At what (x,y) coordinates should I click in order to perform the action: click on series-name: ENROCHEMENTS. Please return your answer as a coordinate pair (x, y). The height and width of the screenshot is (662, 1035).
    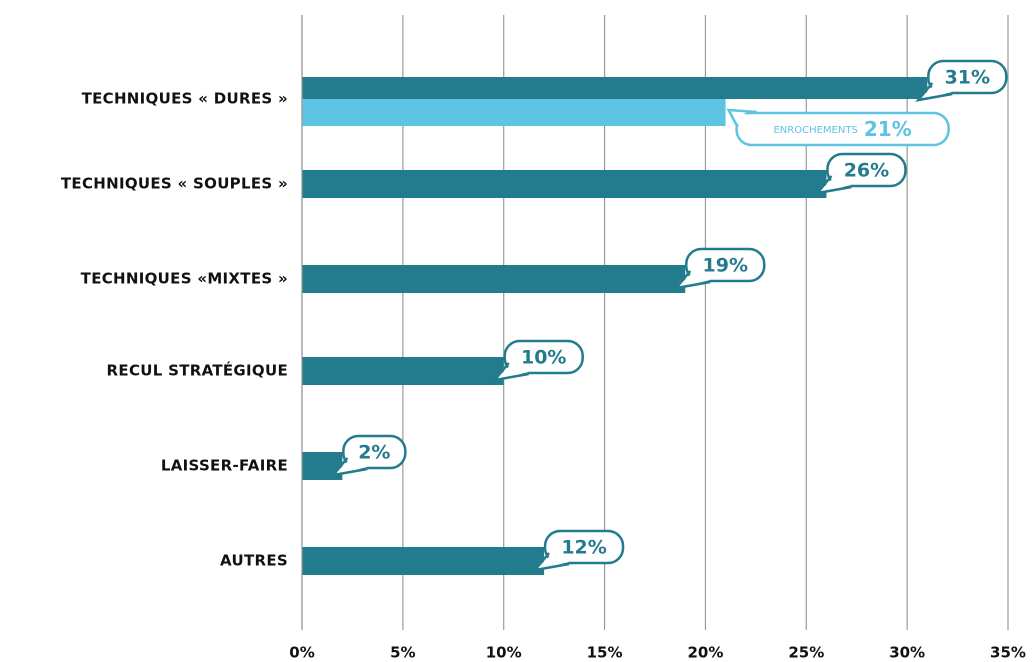
    Looking at the image, I should click on (815, 130).